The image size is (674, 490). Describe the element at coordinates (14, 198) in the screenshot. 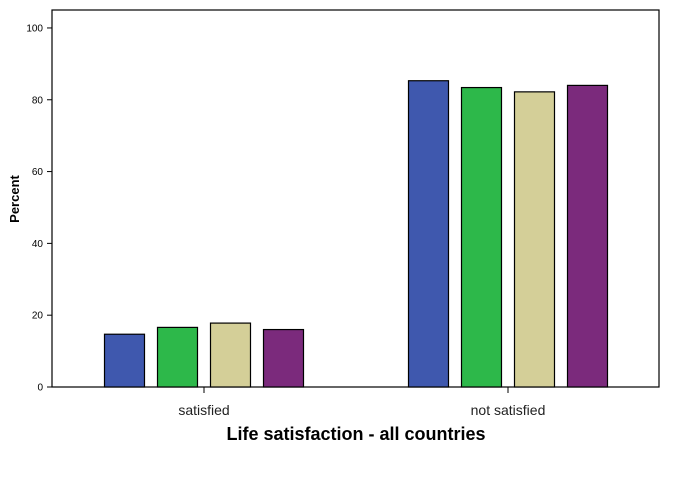

I see `y-axis-title: Percent` at that location.